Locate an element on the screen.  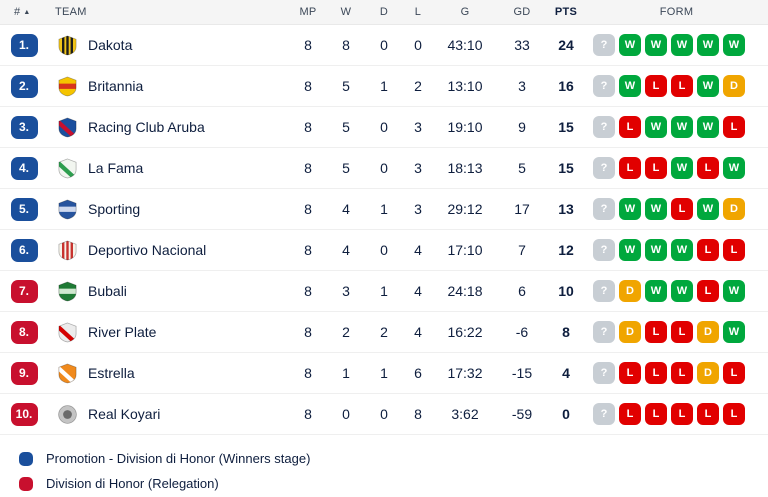
header-rank: # ▲ is located at coordinates (24, 12).